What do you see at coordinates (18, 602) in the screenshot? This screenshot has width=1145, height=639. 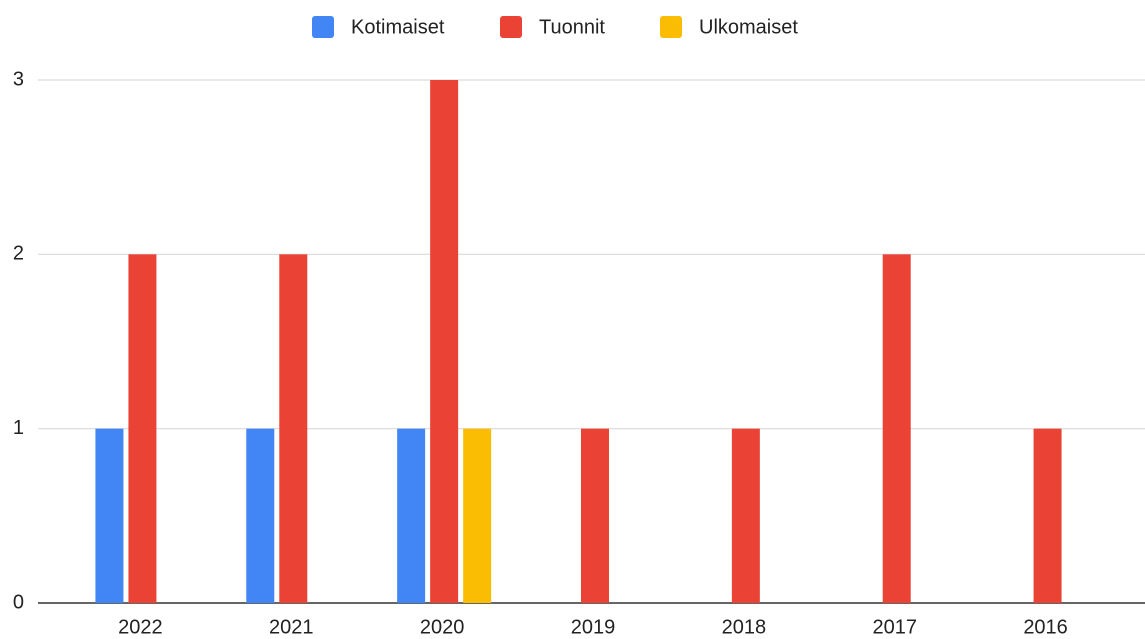 I see `y-tick-label: 0` at bounding box center [18, 602].